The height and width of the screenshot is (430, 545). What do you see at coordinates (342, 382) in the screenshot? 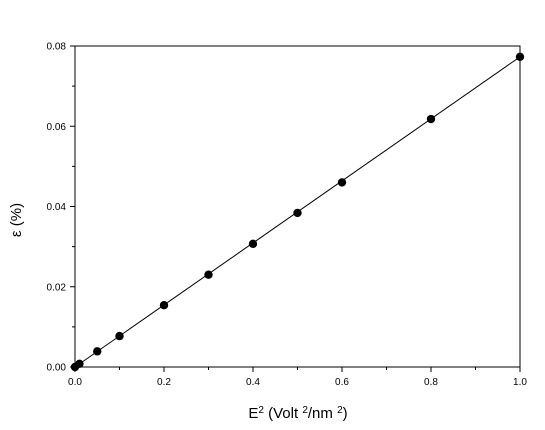
I see `x-tick-label: 0.6` at bounding box center [342, 382].